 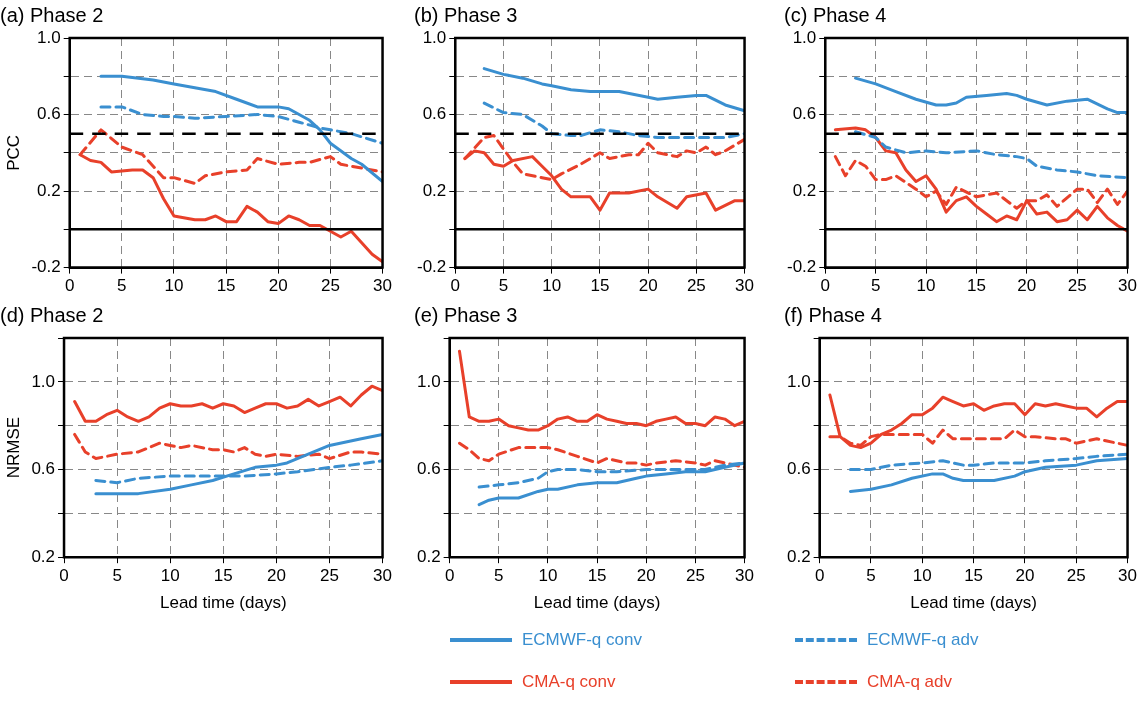 What do you see at coordinates (466, 314) in the screenshot?
I see `chart-title: (e) Phase 3` at bounding box center [466, 314].